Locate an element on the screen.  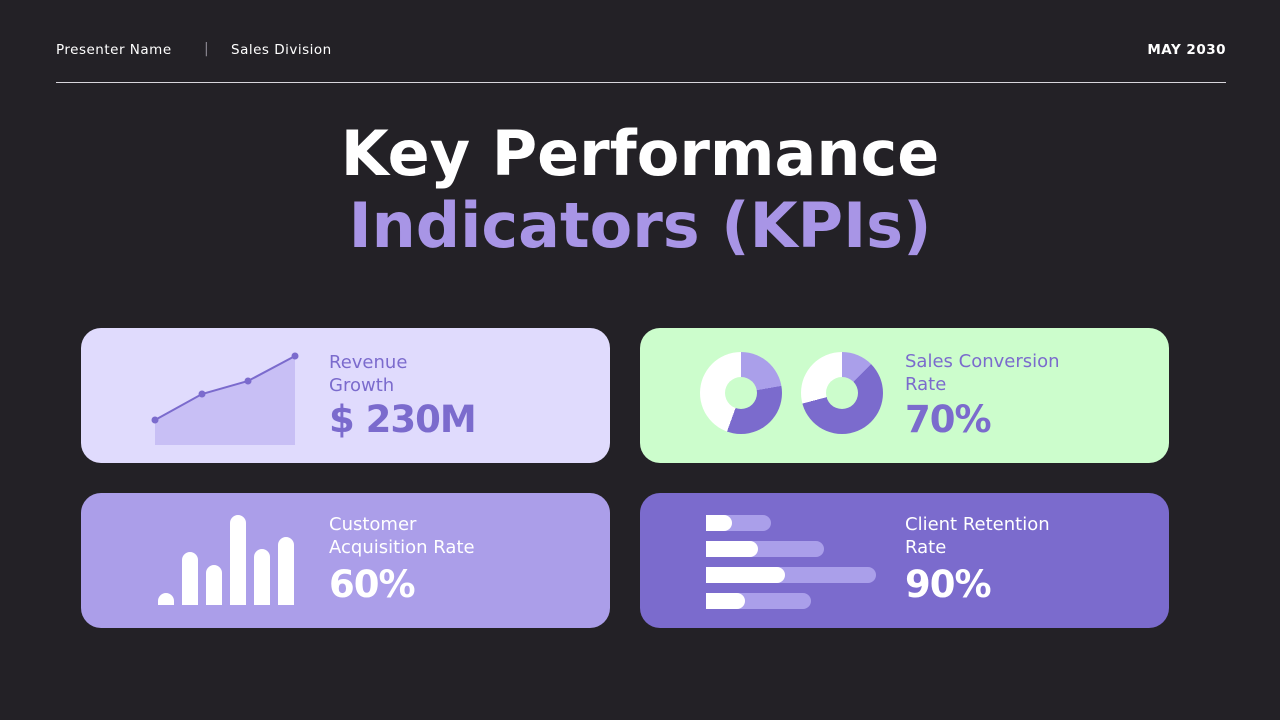
page-subtitle: Indicators (KPIs) is located at coordinates (640, 225).